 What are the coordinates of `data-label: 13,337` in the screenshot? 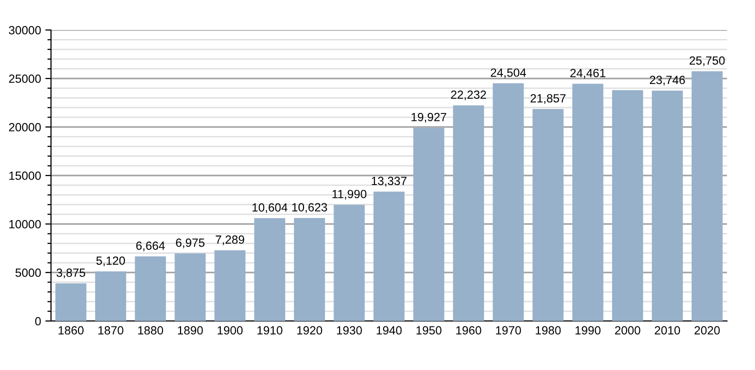 It's located at (389, 181).